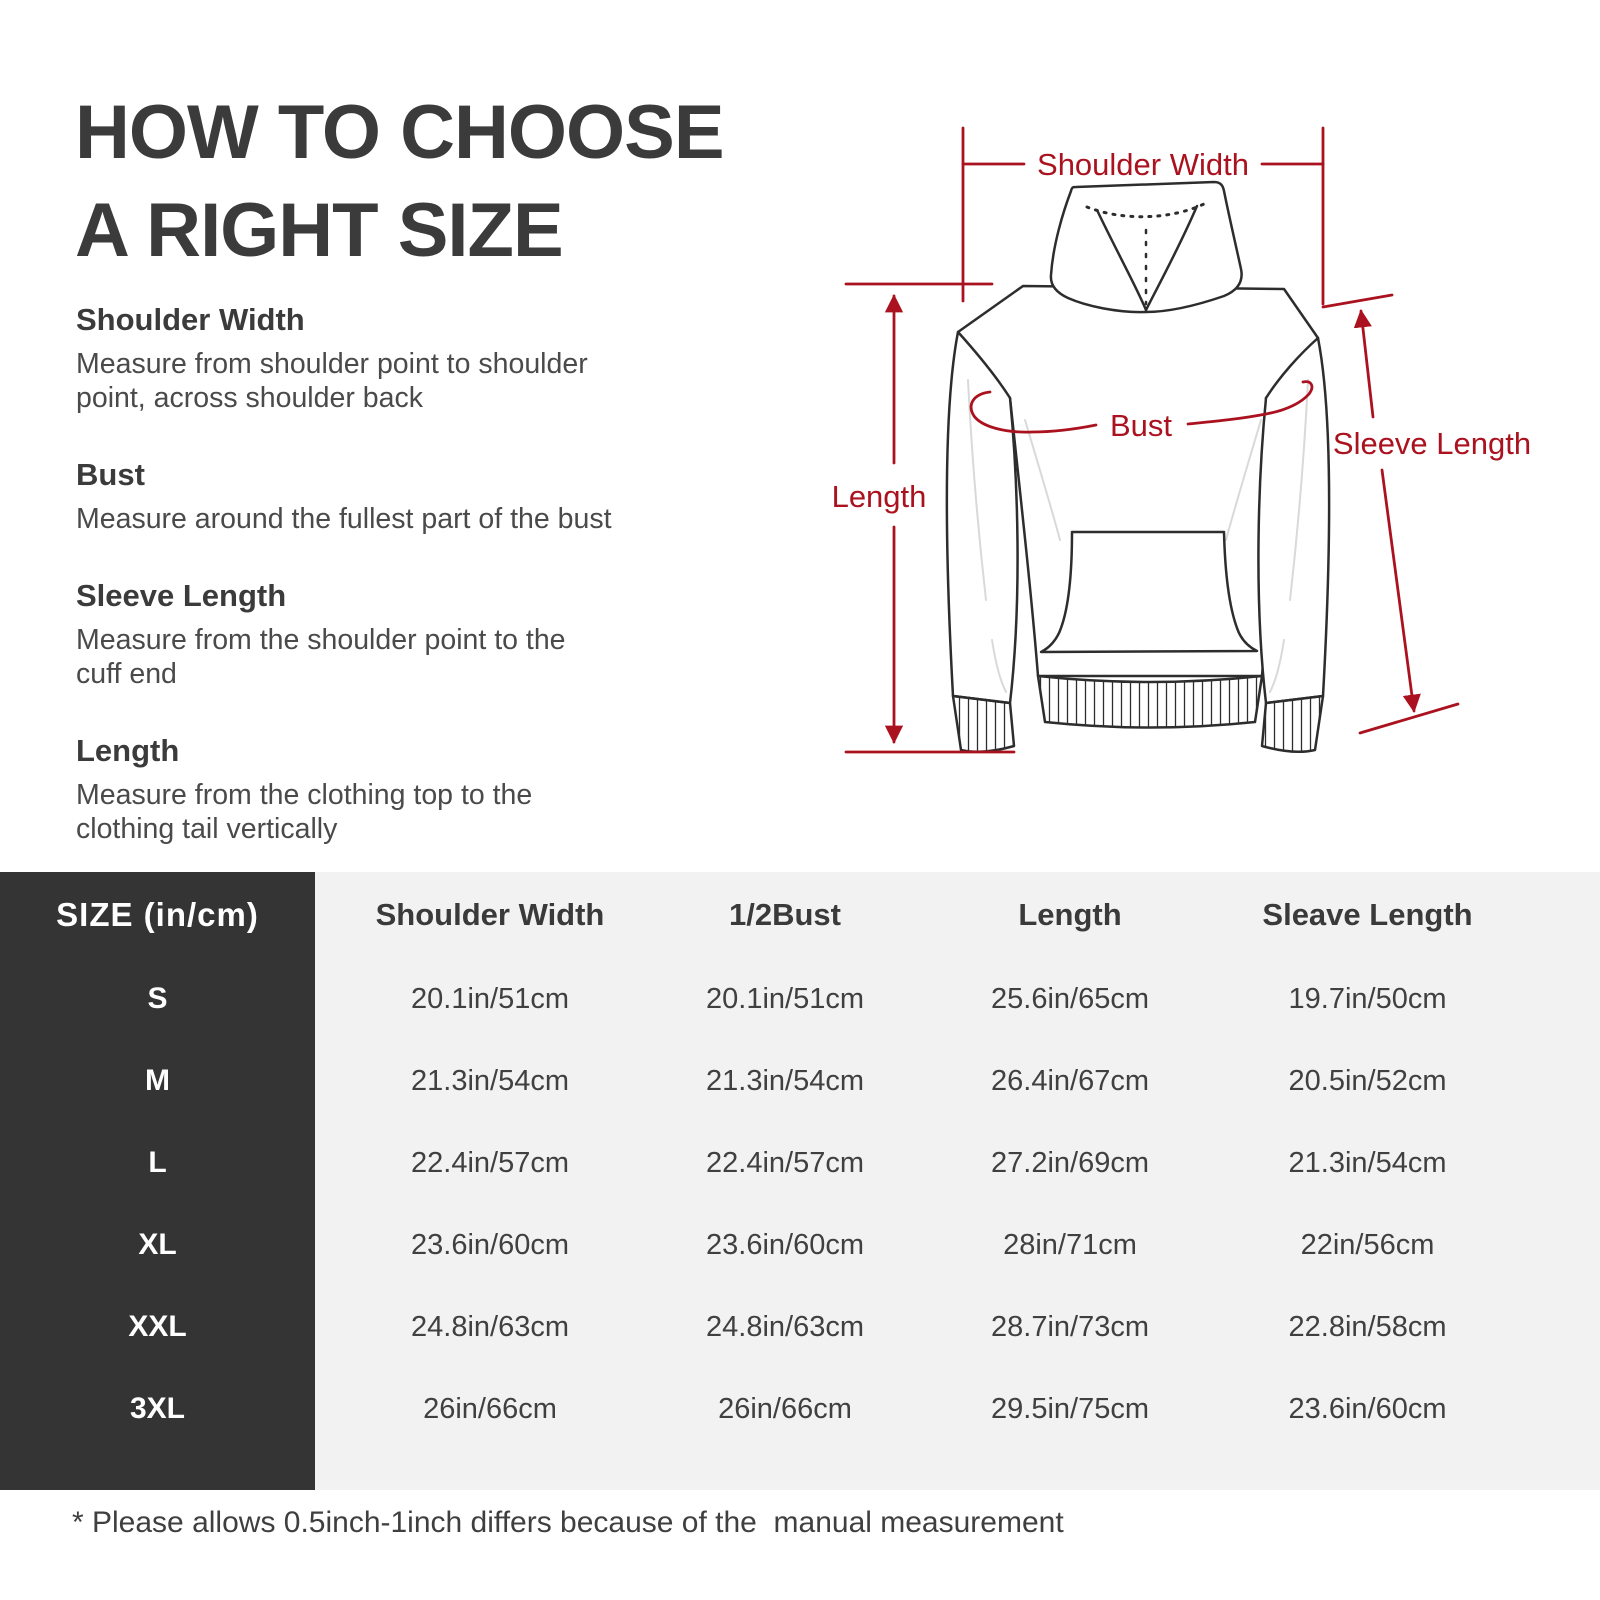  I want to click on fabric-fold-lines, so click(1138, 536).